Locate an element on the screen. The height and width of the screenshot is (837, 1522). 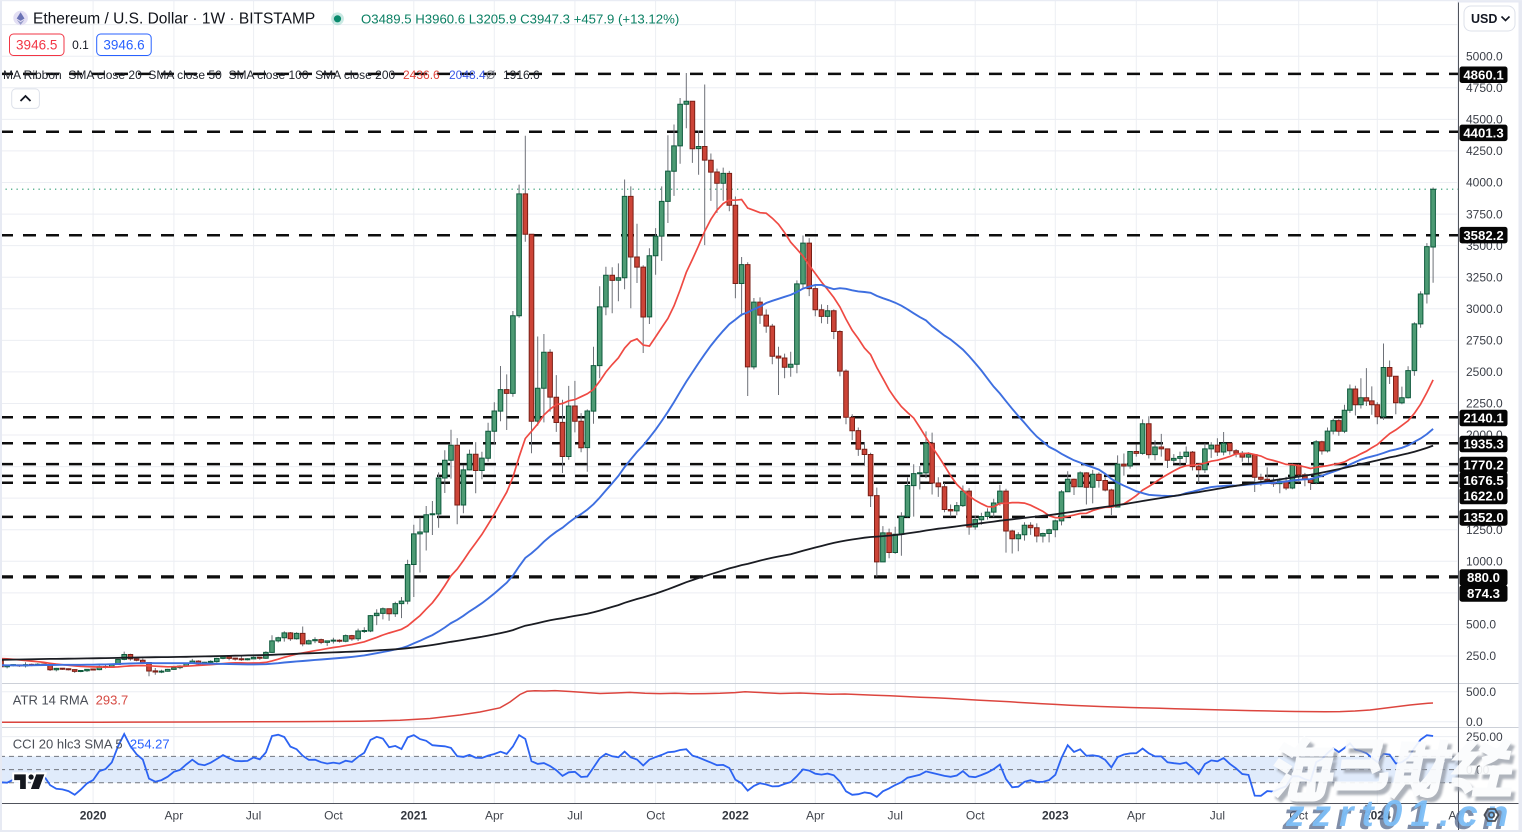
svg-text: 880.0 is located at coordinates (1483, 577).